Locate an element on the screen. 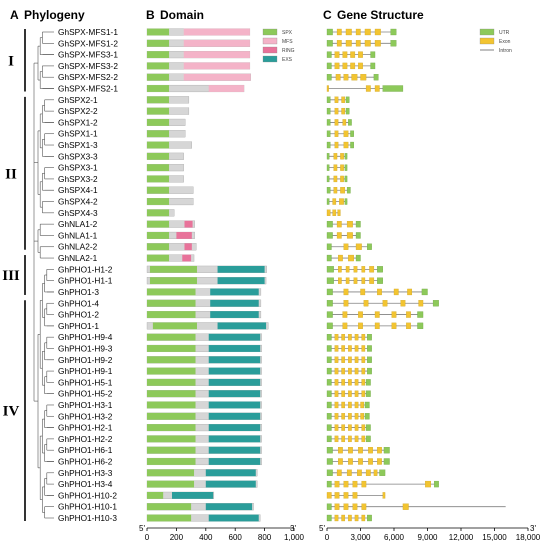  gene-name: GhNLA1-1 is located at coordinates (78, 235).